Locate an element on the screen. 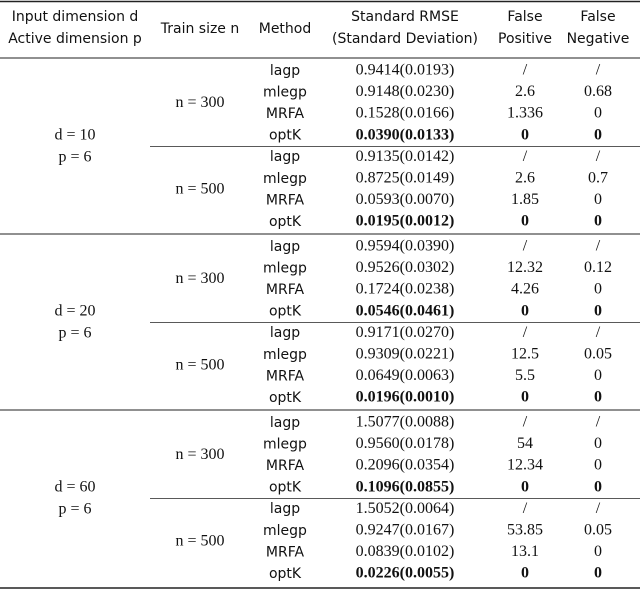 Image resolution: width=640 pixels, height=593 pixels. value-cell: 0.9560(0.0178) is located at coordinates (405, 443).